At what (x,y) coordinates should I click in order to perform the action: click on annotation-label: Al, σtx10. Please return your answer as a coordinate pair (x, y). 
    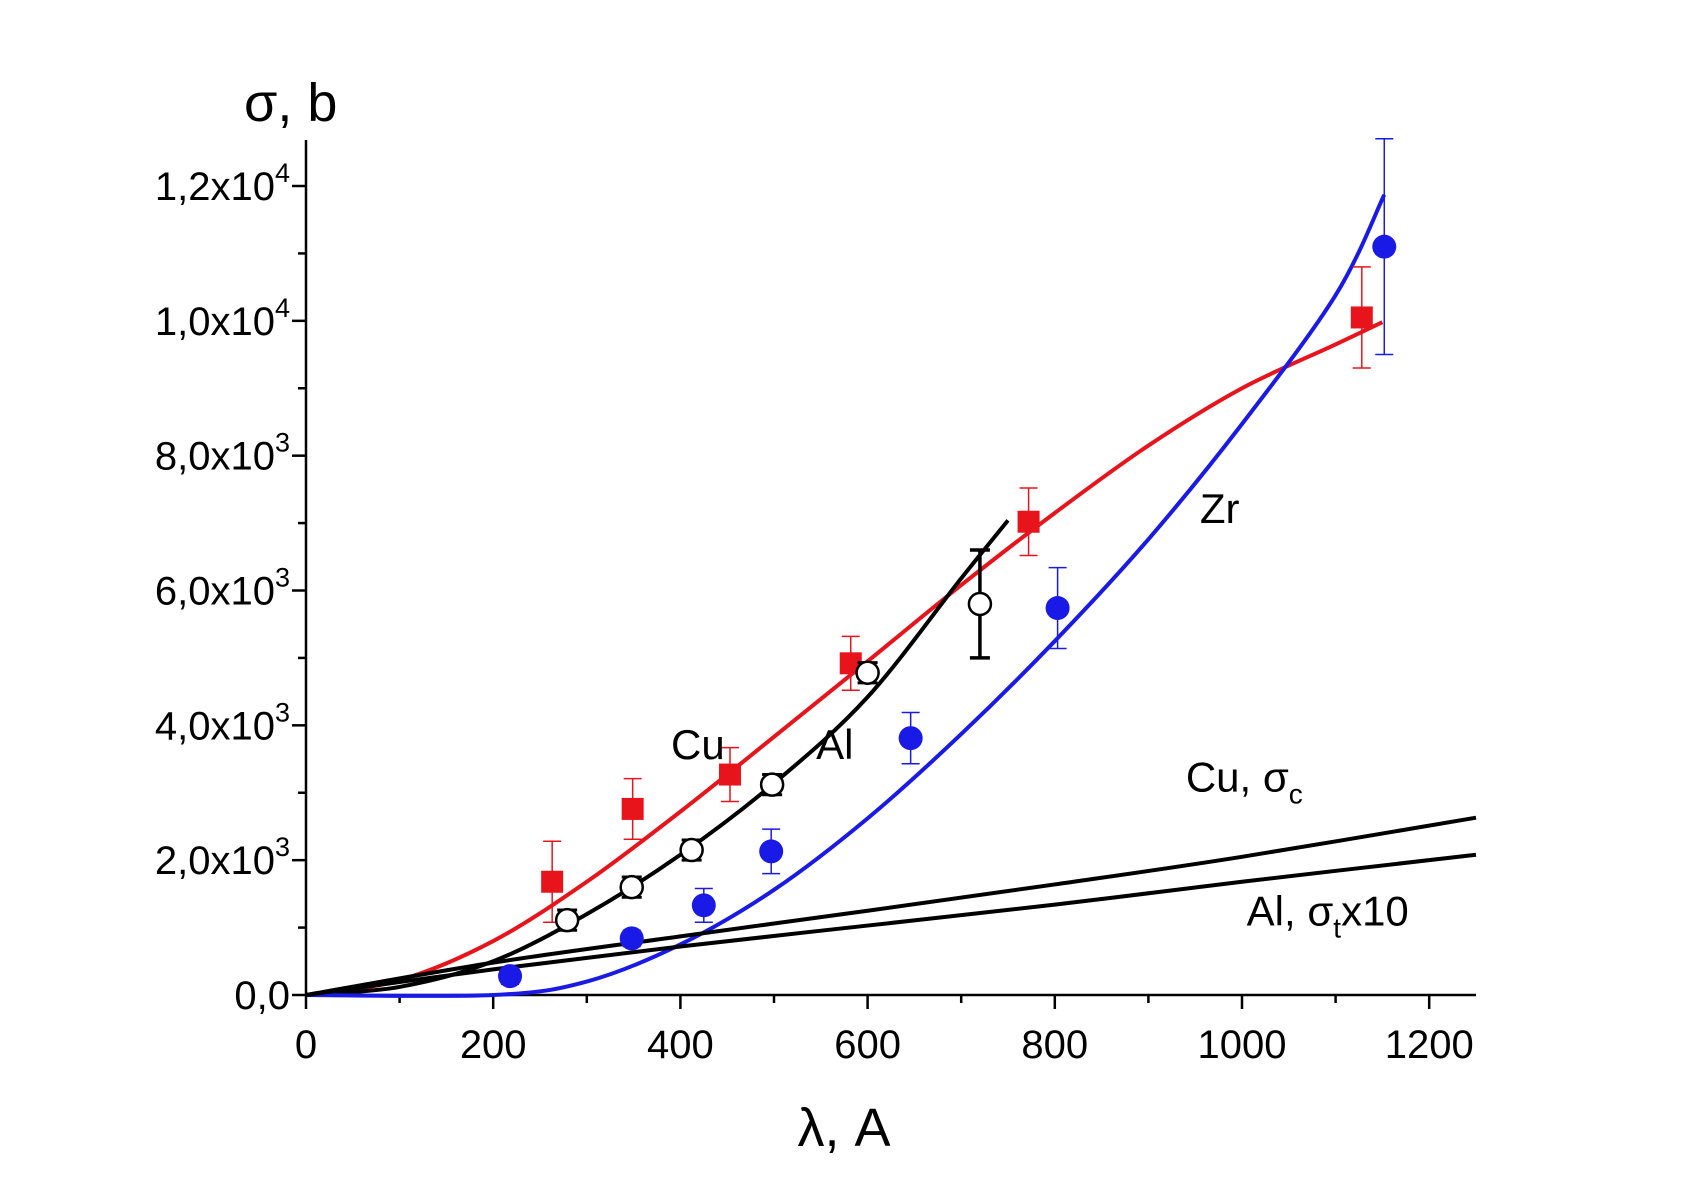
    Looking at the image, I should click on (1328, 916).